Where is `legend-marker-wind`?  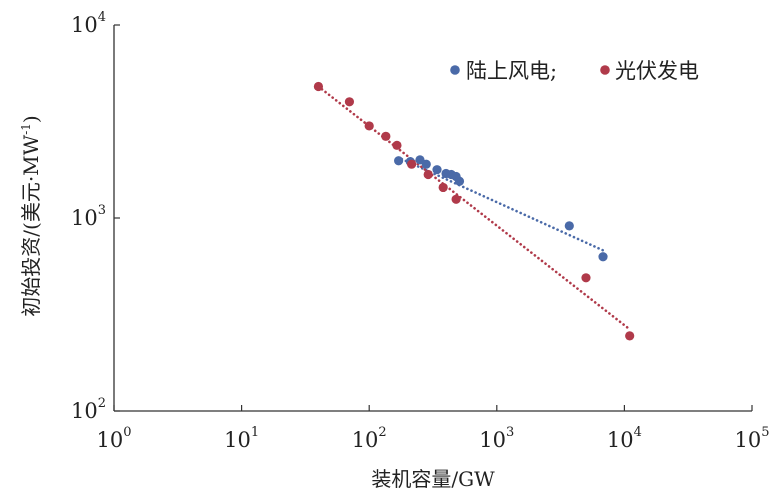 legend-marker-wind is located at coordinates (455, 70).